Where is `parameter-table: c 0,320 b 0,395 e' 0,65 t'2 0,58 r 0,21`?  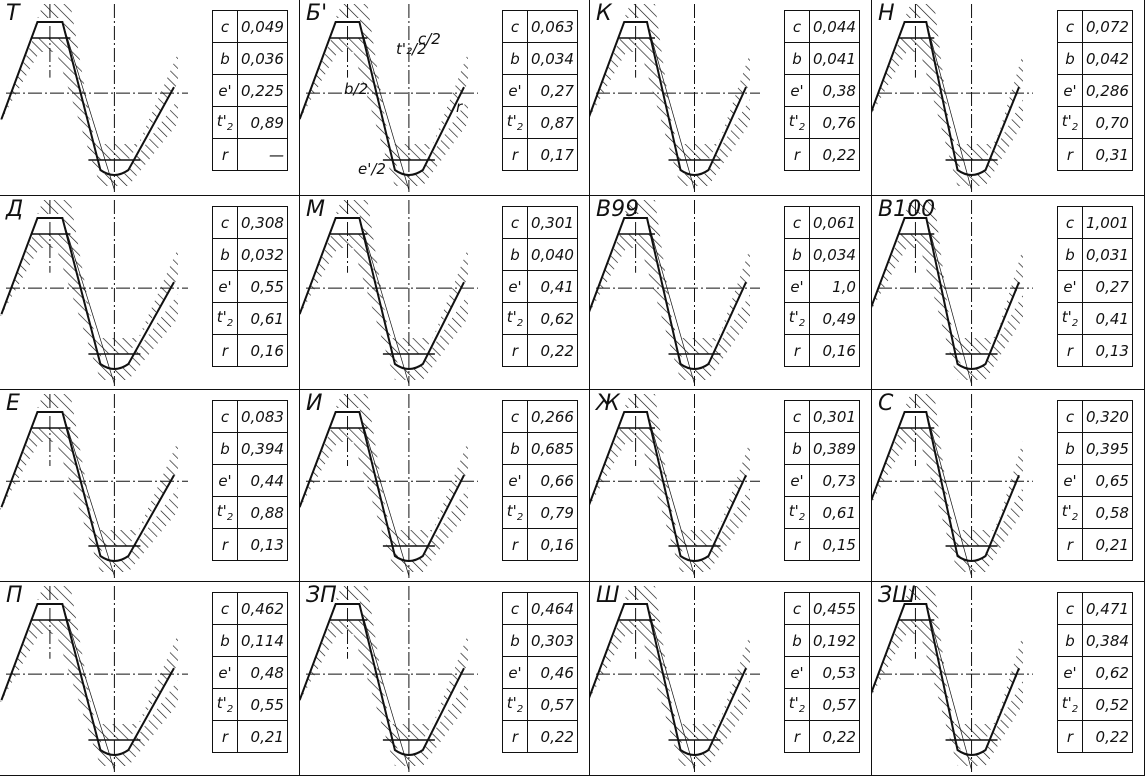
parameter-table: c 0,320 b 0,395 e' 0,65 t'2 0,58 r 0,21 is located at coordinates (1095, 480).